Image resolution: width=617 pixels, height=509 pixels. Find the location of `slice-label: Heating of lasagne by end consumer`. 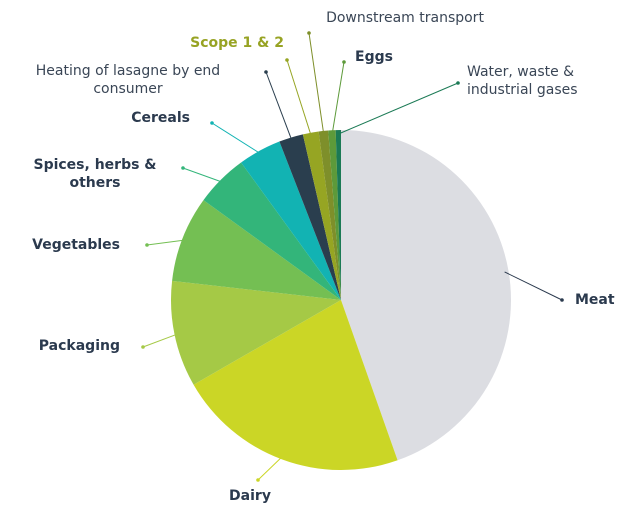

slice-label: Heating of lasagne by end consumer is located at coordinates (128, 80).